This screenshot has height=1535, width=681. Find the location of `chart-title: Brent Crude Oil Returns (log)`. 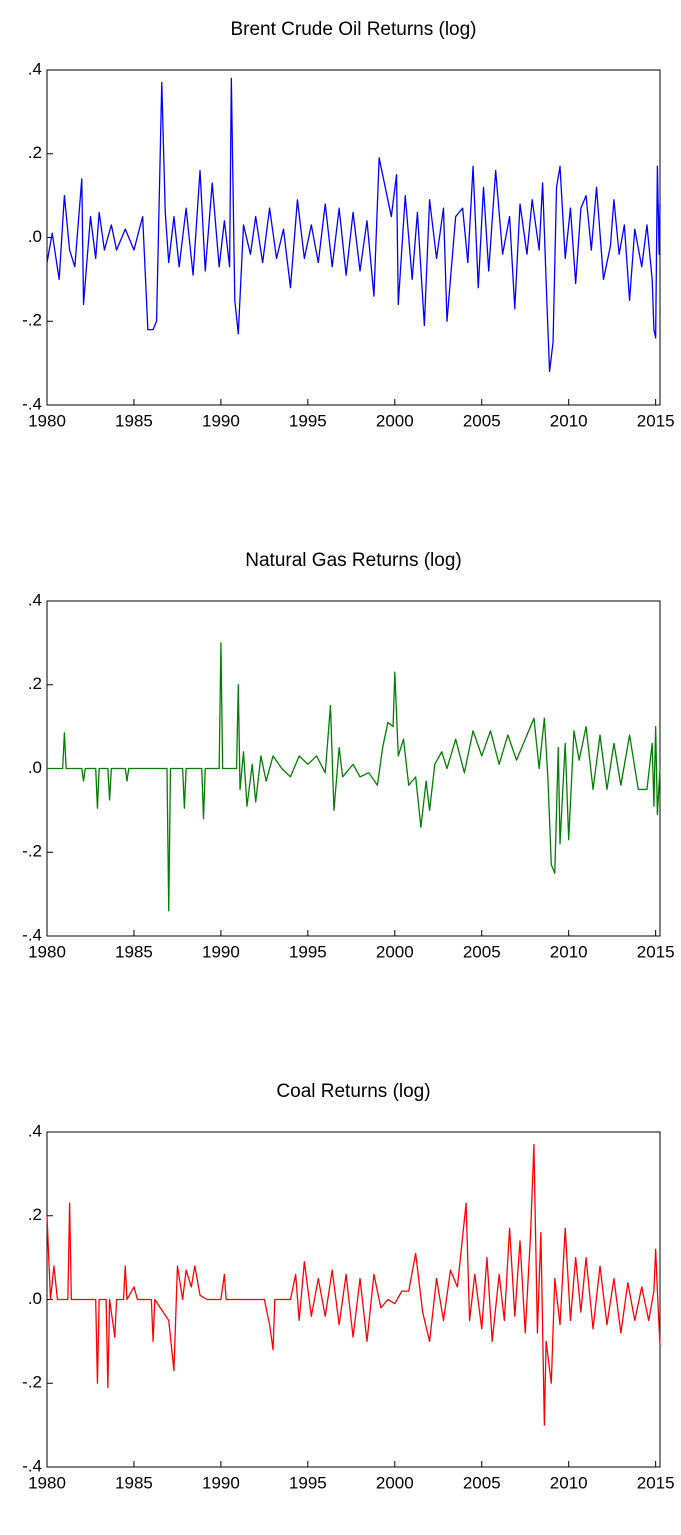

chart-title: Brent Crude Oil Returns (log) is located at coordinates (353, 29).